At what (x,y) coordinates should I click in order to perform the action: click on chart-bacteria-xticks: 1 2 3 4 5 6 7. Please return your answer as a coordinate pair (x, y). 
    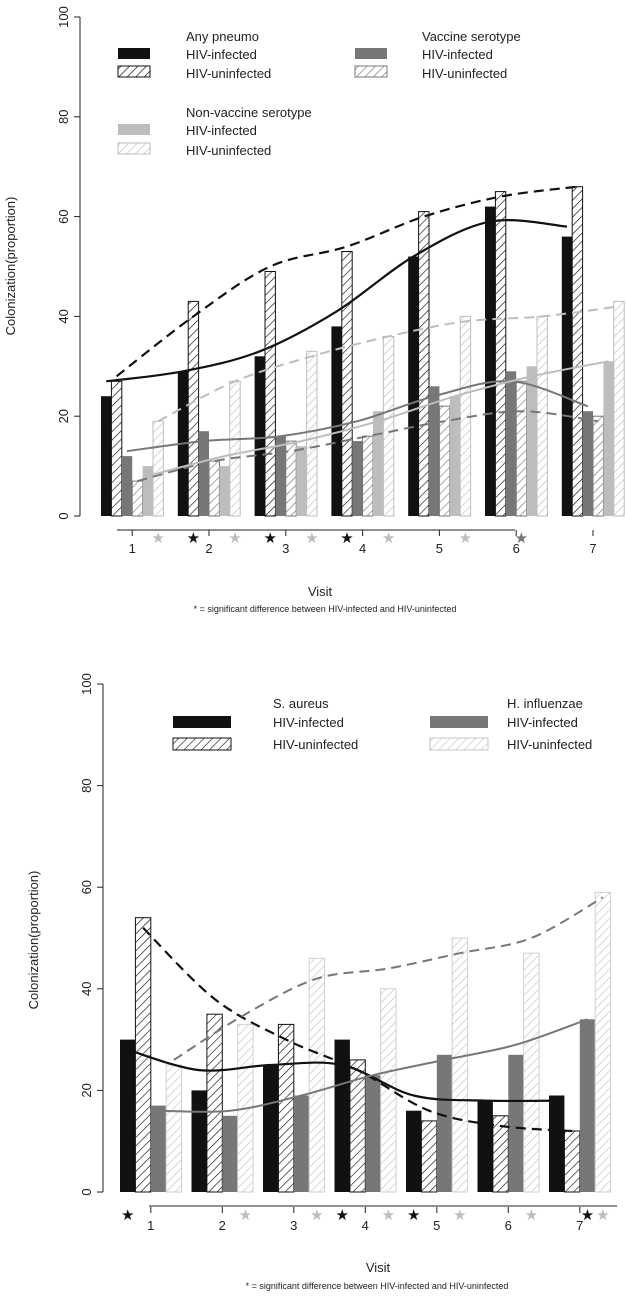
    Looking at the image, I should click on (365, 1220).